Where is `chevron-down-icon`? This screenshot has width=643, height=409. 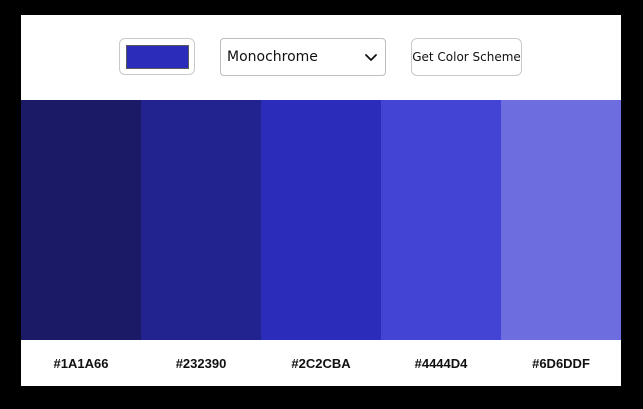 chevron-down-icon is located at coordinates (371, 57).